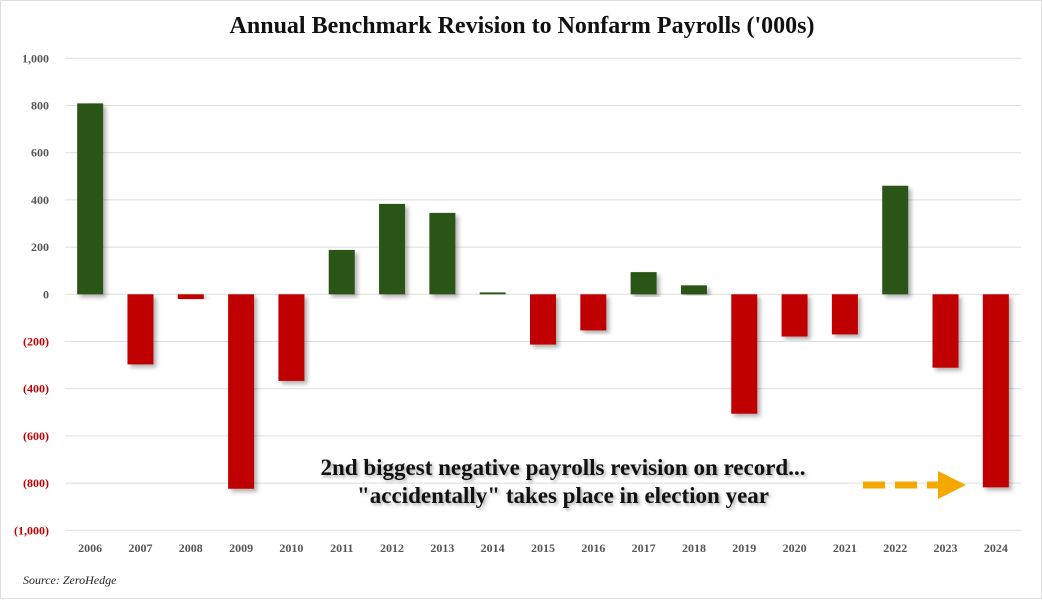 This screenshot has height=600, width=1042. Describe the element at coordinates (291, 548) in the screenshot. I see `x-tick-label: 2010` at that location.